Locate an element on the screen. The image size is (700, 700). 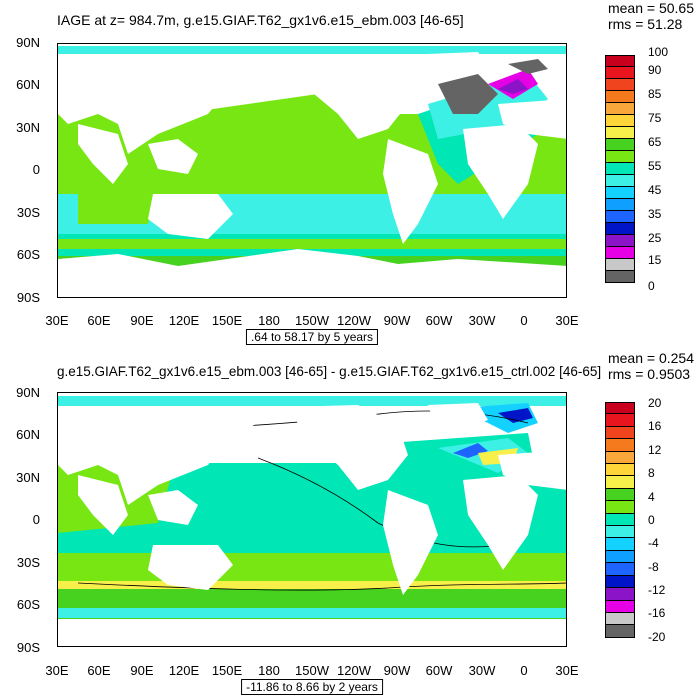
top-lon-label-6: 150W is located at coordinates (312, 320).